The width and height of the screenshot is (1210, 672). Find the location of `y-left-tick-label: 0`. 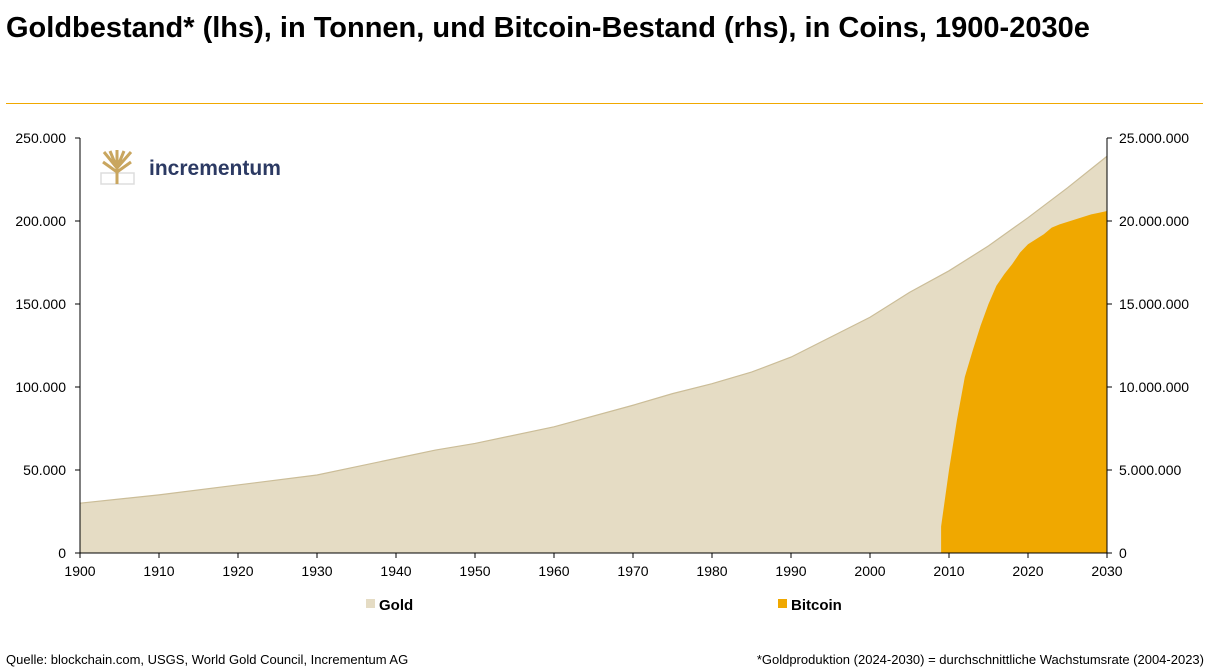

y-left-tick-label: 0 is located at coordinates (62, 553).